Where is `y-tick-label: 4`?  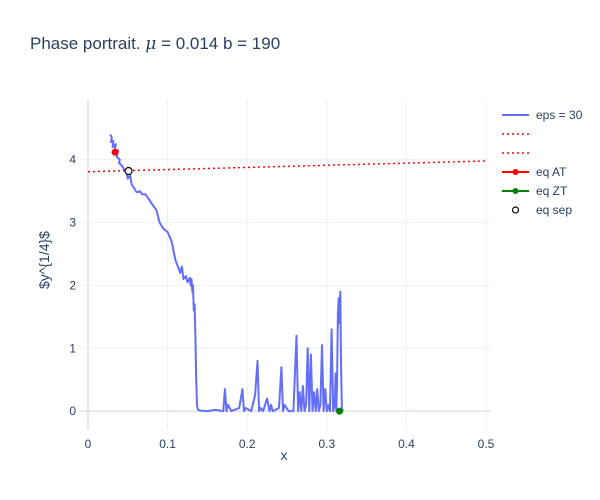
y-tick-label: 4 is located at coordinates (72, 160).